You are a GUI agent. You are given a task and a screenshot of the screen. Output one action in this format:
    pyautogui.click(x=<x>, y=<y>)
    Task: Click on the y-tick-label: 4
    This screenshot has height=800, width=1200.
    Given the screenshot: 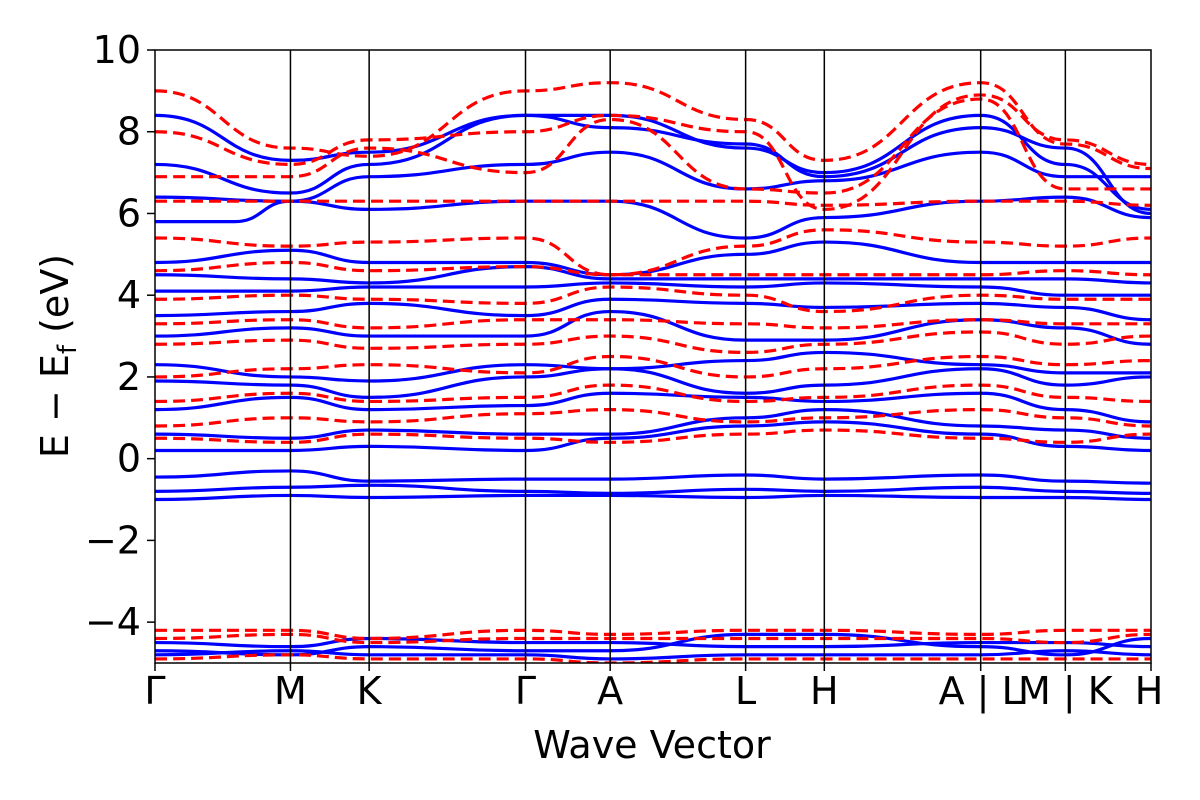 What is the action you would take?
    pyautogui.click(x=129, y=295)
    